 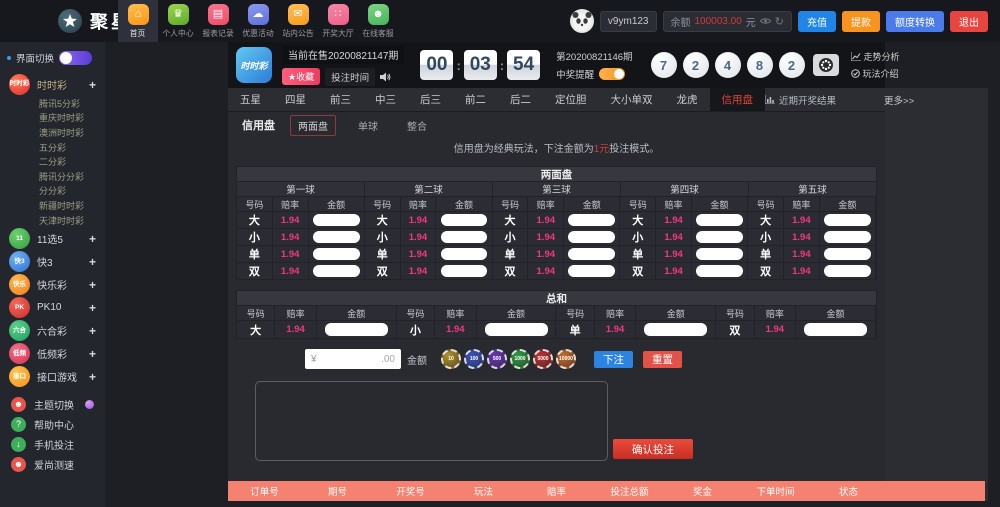 I want to click on confirm-bet-button: 确认投注, so click(x=653, y=449).